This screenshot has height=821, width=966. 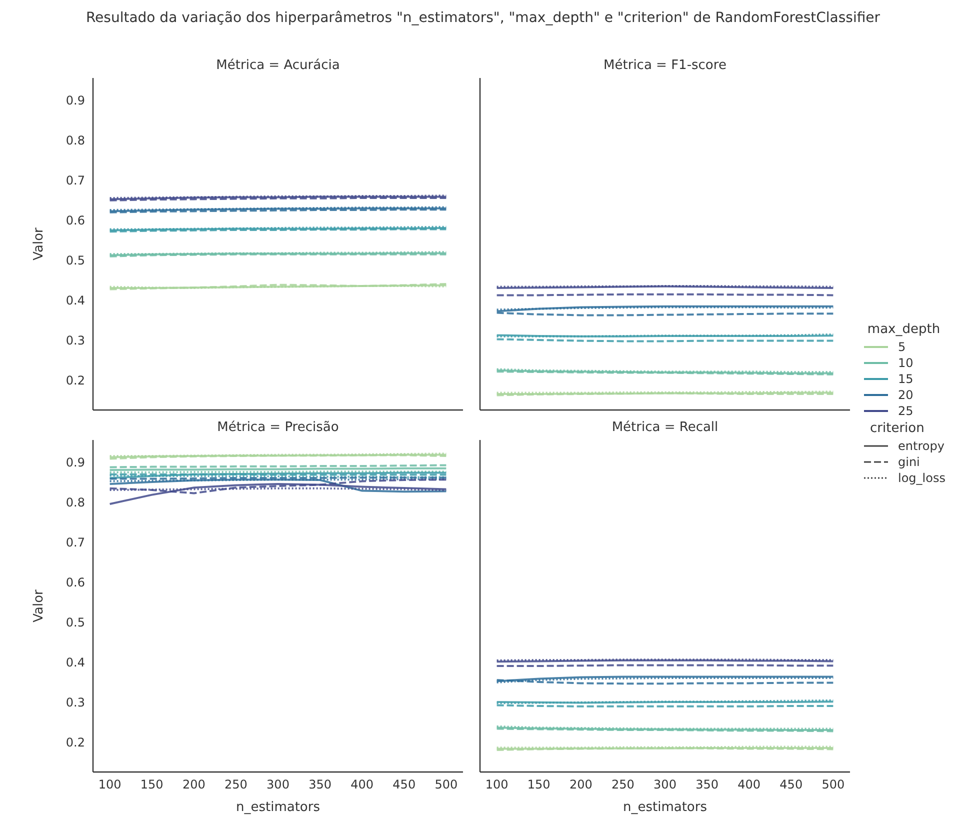 What do you see at coordinates (483, 18) in the screenshot?
I see `text: Resultado da variação dos hiperparâmetros "n_estimators", "max_depth" e "criterion" de RandomForestClassifier` at bounding box center [483, 18].